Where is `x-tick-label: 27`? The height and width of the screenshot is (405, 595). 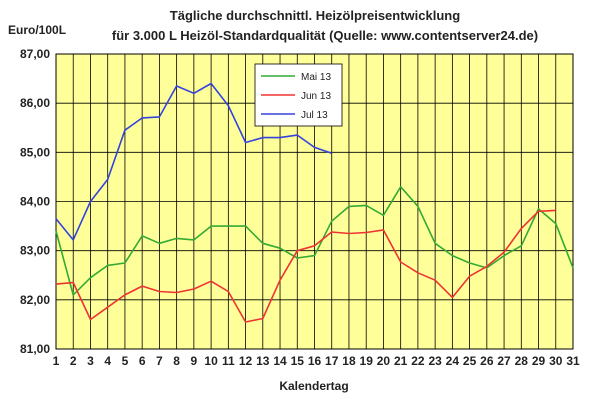
x-tick-label: 27 is located at coordinates (504, 361).